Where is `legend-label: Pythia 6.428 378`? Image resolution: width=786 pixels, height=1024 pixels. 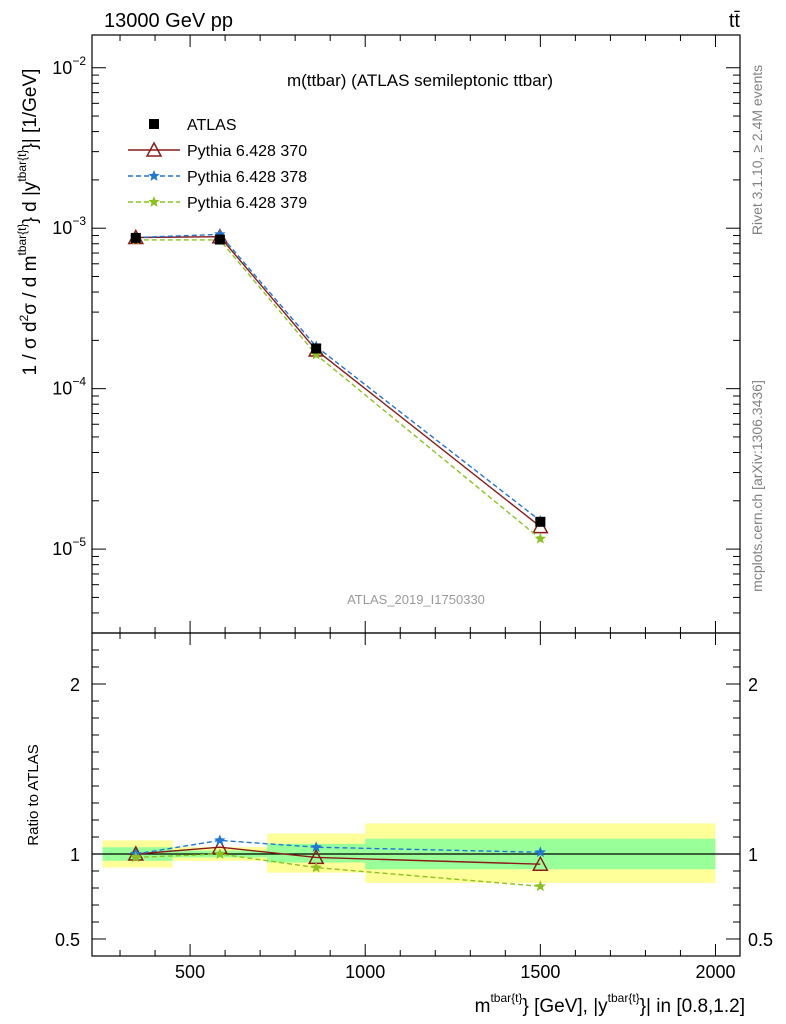
legend-label: Pythia 6.428 378 is located at coordinates (247, 177).